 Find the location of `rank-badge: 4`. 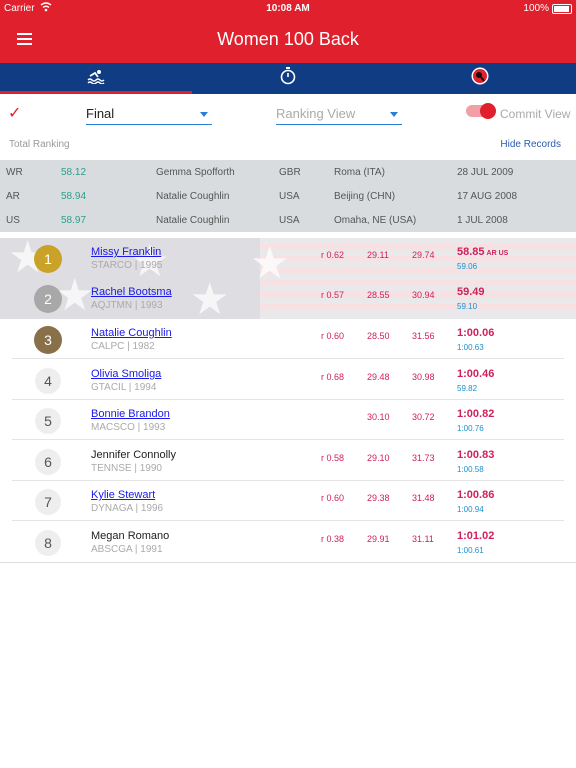

rank-badge: 4 is located at coordinates (48, 381).